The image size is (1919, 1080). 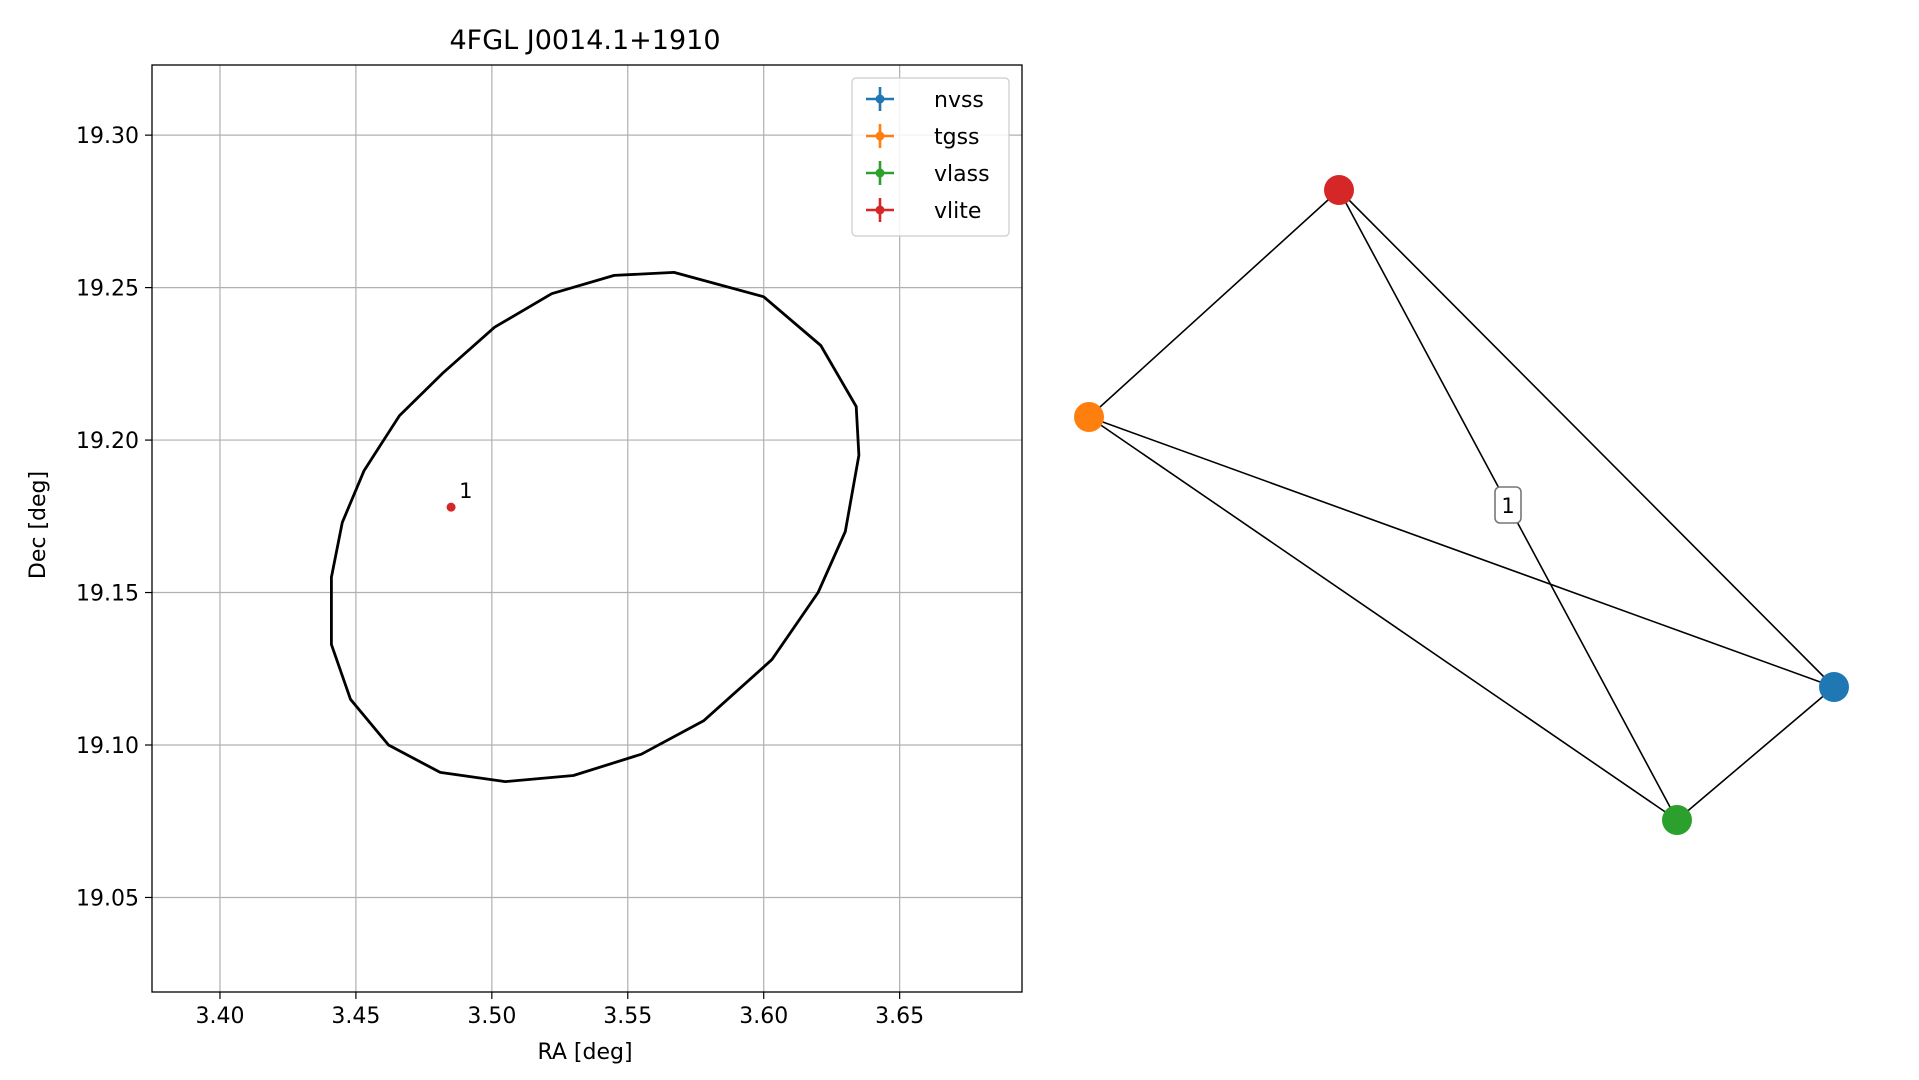 I want to click on x-ticks: 3.40 3.45 3.50 3.55 3.60 3.65, so click(x=559, y=1010).